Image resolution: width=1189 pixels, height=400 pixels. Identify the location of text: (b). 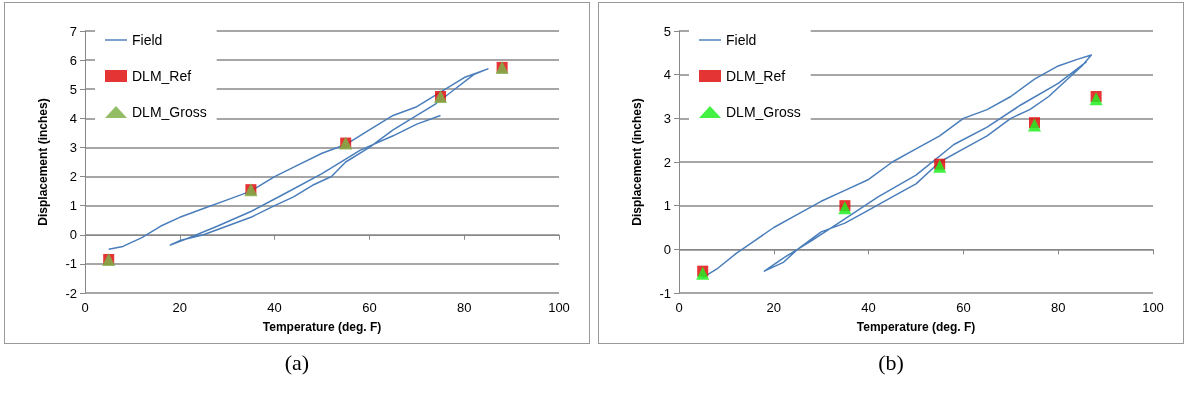
(891, 363).